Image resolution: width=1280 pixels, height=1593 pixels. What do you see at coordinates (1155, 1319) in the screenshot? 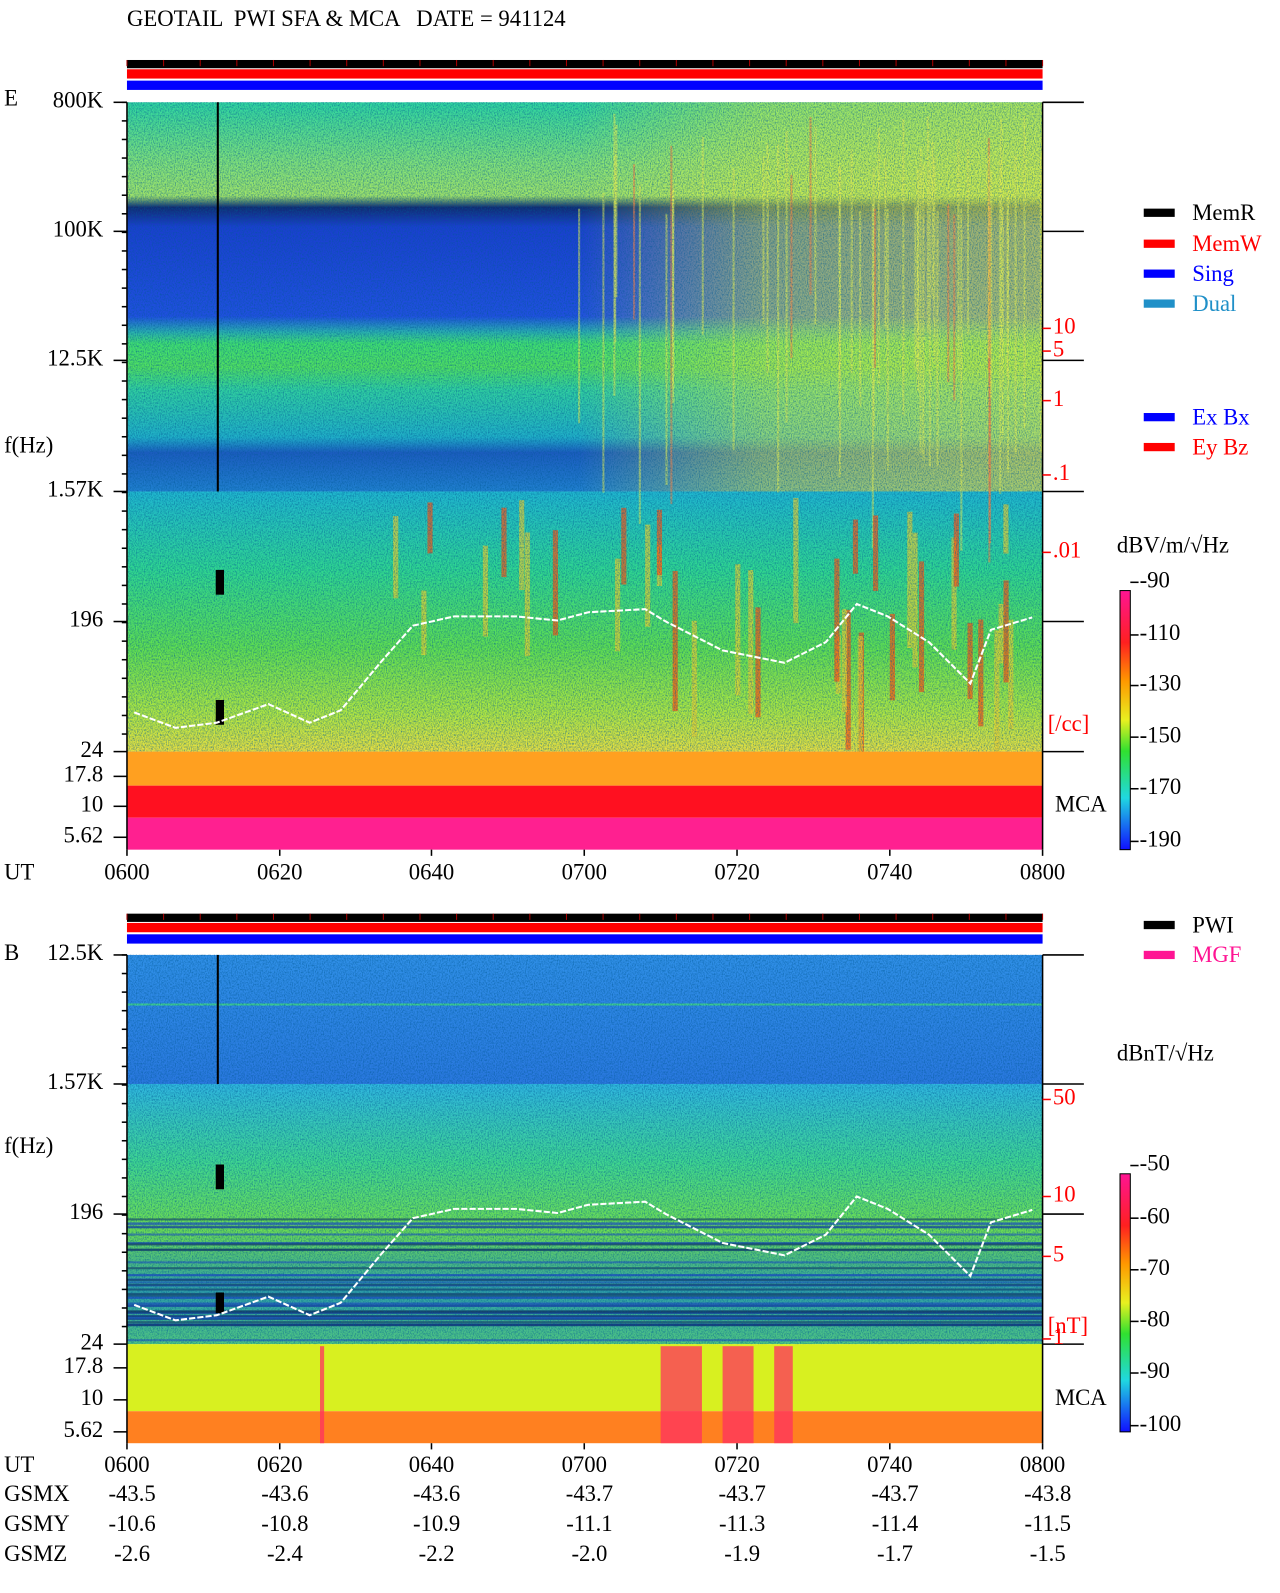
I see `colorbar-tick-label: -80` at bounding box center [1155, 1319].